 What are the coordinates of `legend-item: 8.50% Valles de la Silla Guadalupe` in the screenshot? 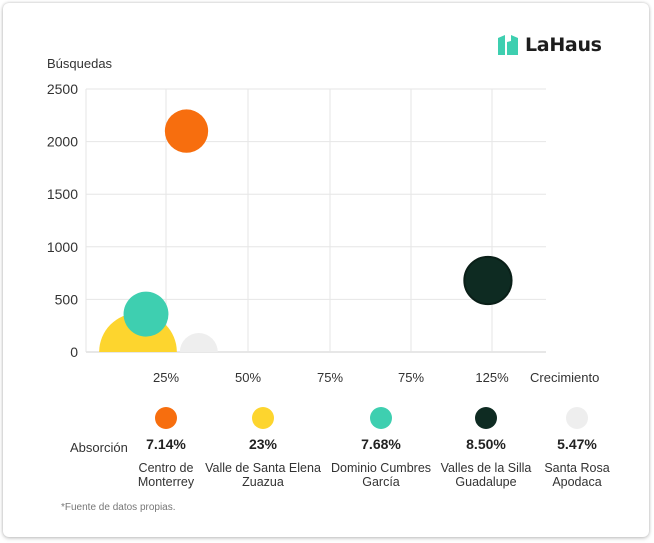 It's located at (486, 448).